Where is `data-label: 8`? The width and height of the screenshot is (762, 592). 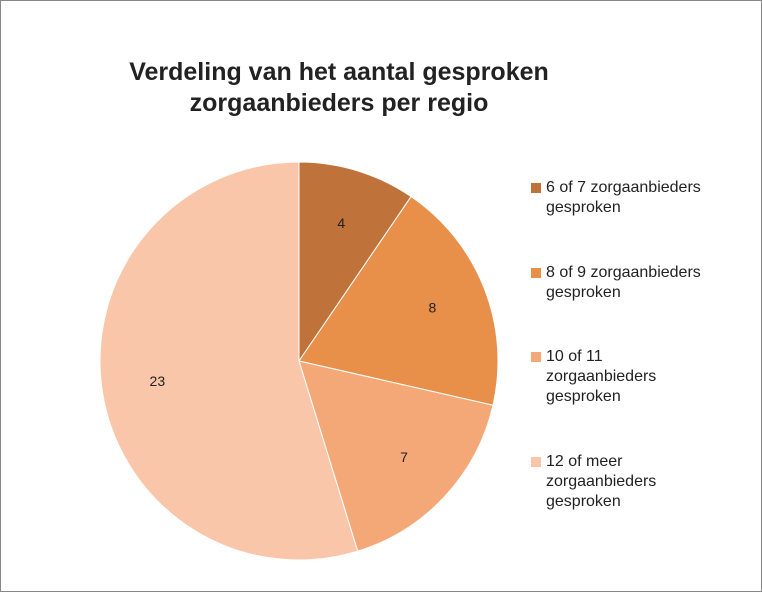 data-label: 8 is located at coordinates (432, 307).